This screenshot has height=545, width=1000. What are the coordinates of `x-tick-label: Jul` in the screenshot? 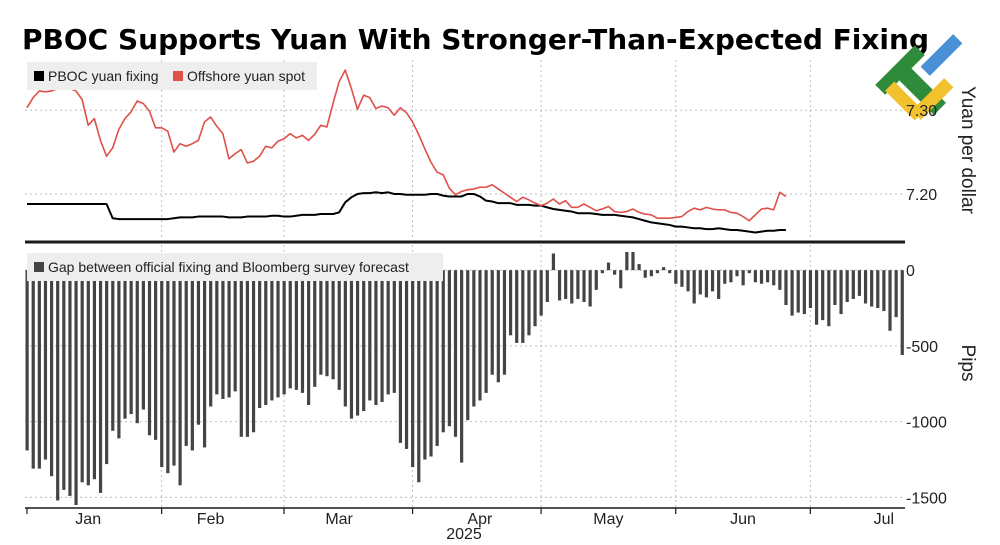 It's located at (884, 519).